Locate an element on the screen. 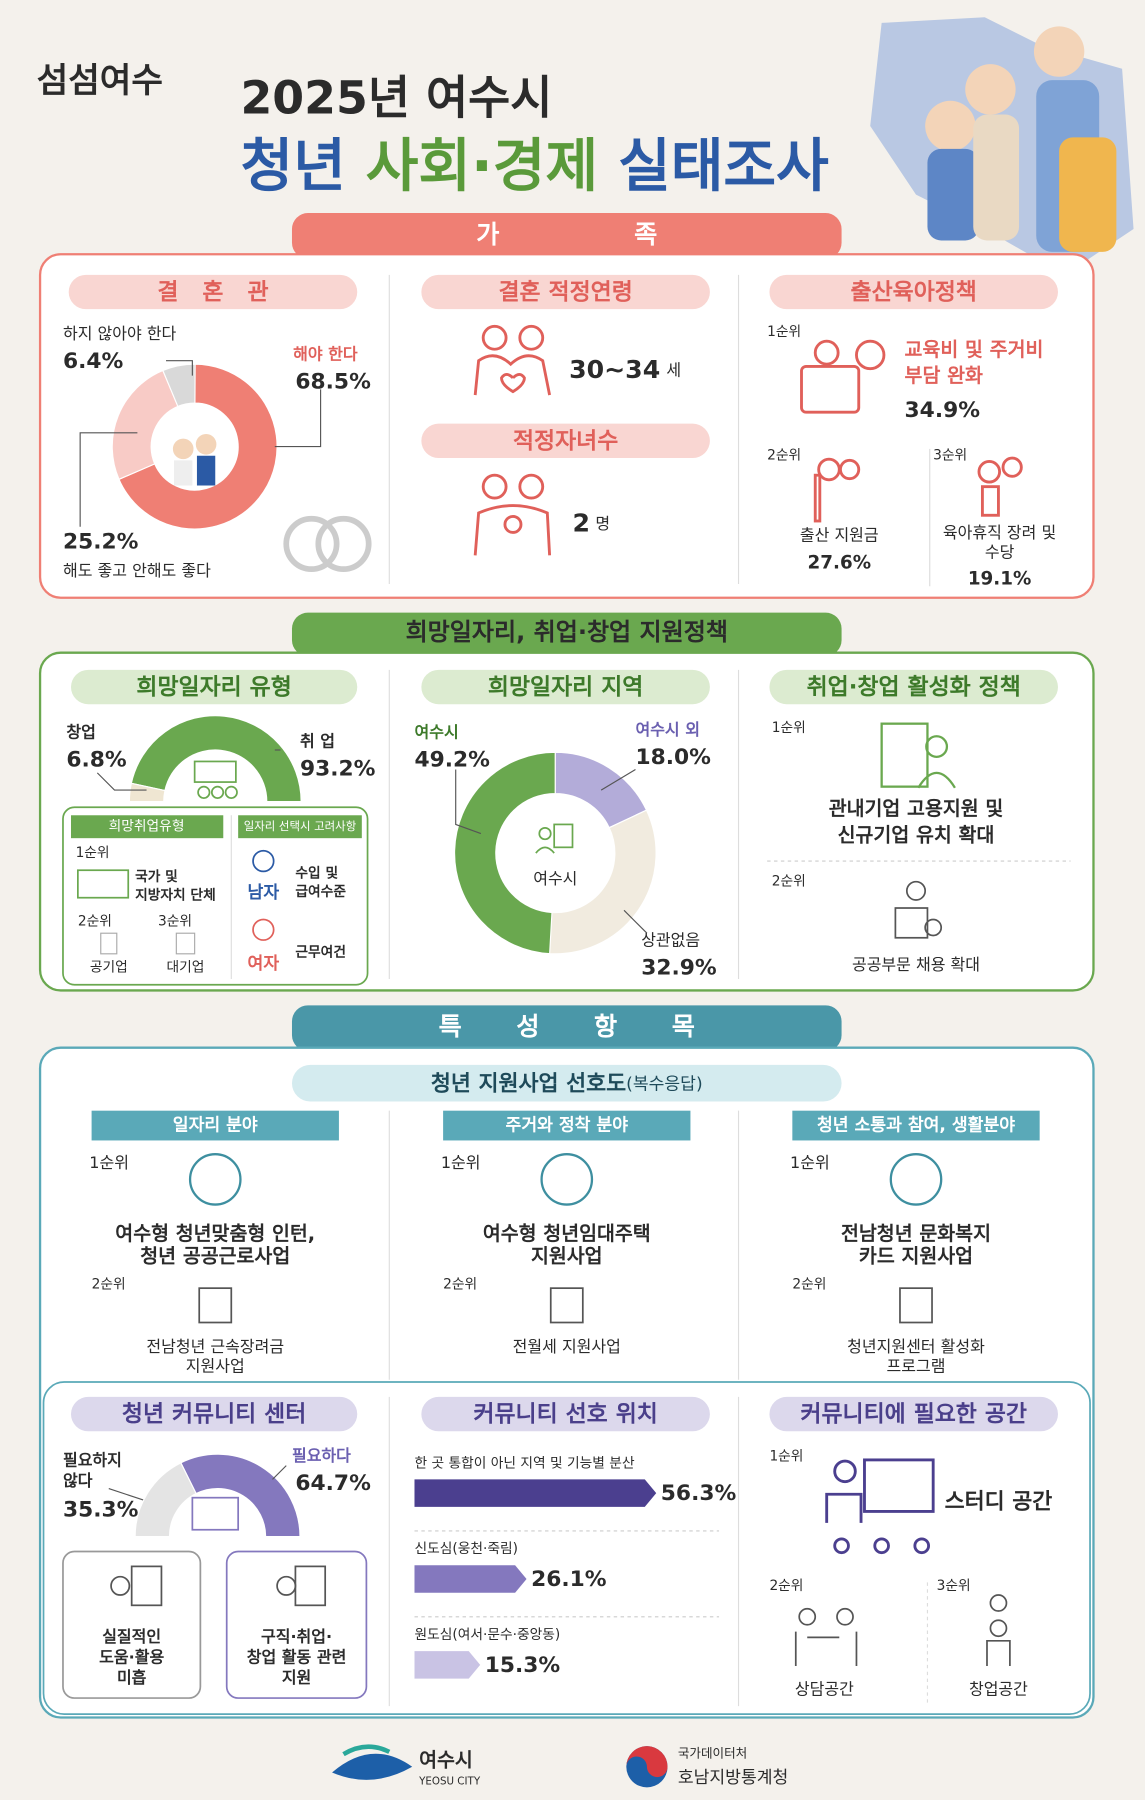  slice-label: 해도 좋고 안해도 좋다 is located at coordinates (137, 570).